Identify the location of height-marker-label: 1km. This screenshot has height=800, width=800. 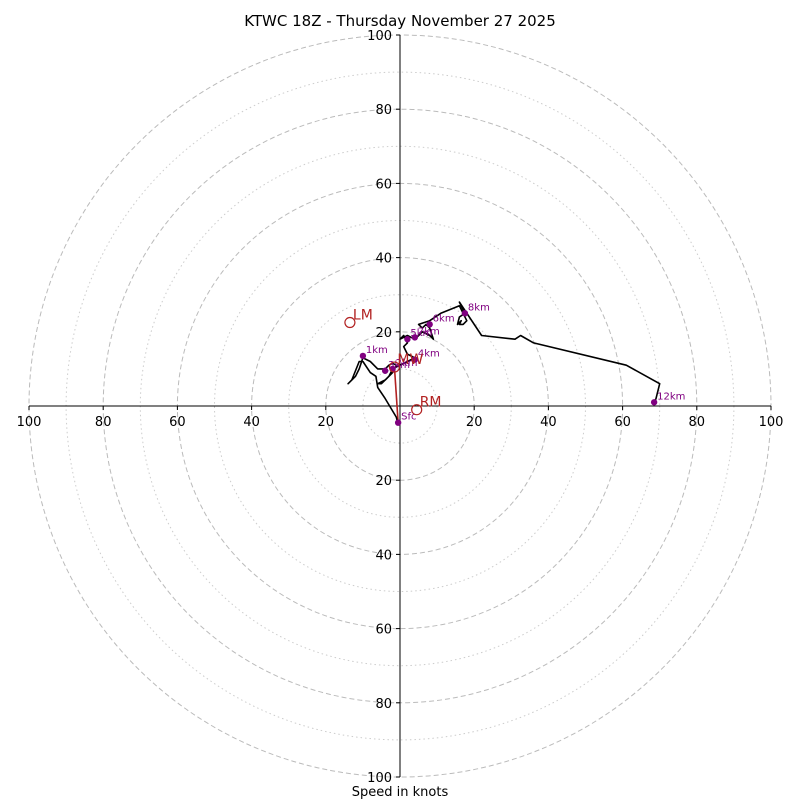
(377, 350).